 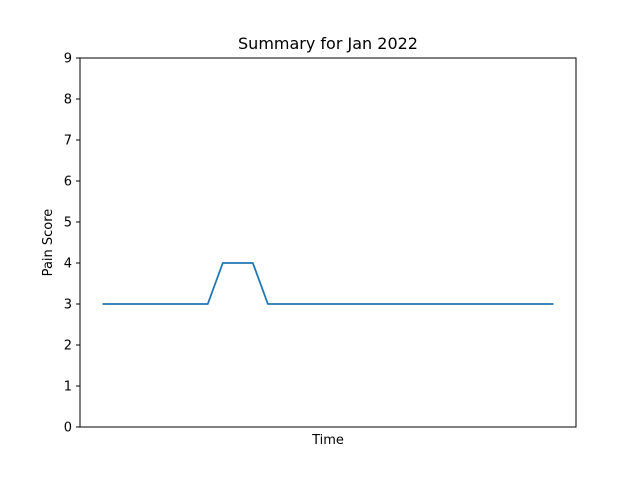 What do you see at coordinates (68, 59) in the screenshot?
I see `y-tick-label: 9` at bounding box center [68, 59].